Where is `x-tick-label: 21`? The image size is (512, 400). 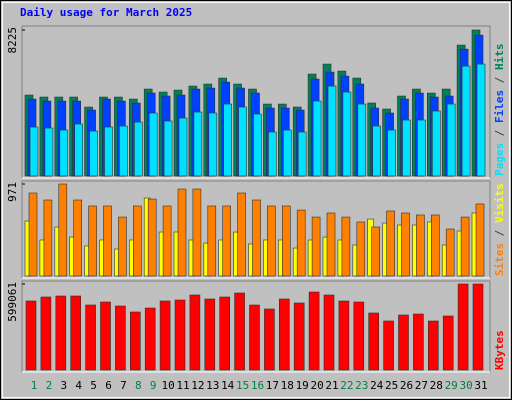 x-tick-label: 21 is located at coordinates (331, 385).